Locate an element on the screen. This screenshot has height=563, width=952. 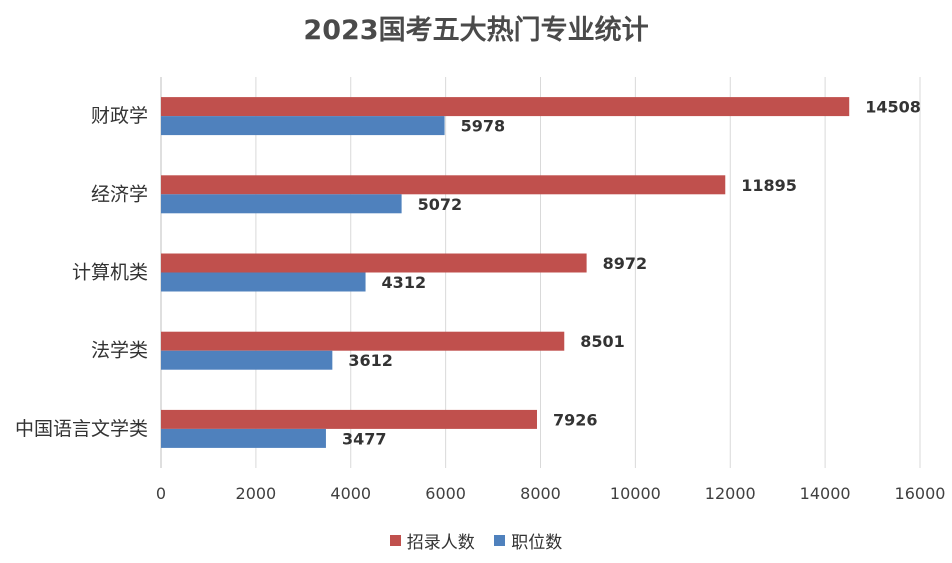
bar-s0-c1 is located at coordinates (443, 185).